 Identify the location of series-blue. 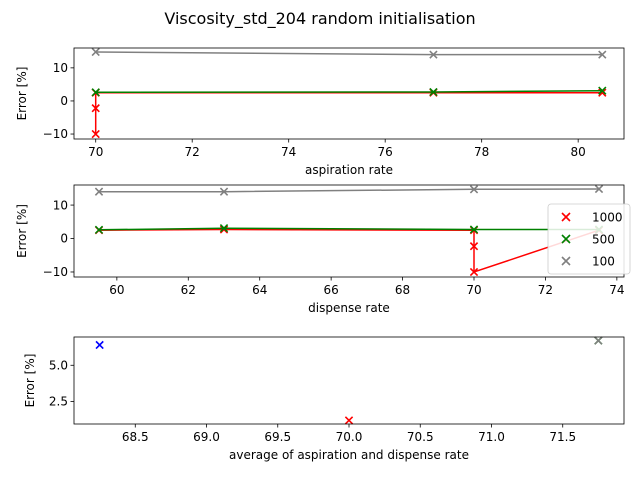
(99, 345).